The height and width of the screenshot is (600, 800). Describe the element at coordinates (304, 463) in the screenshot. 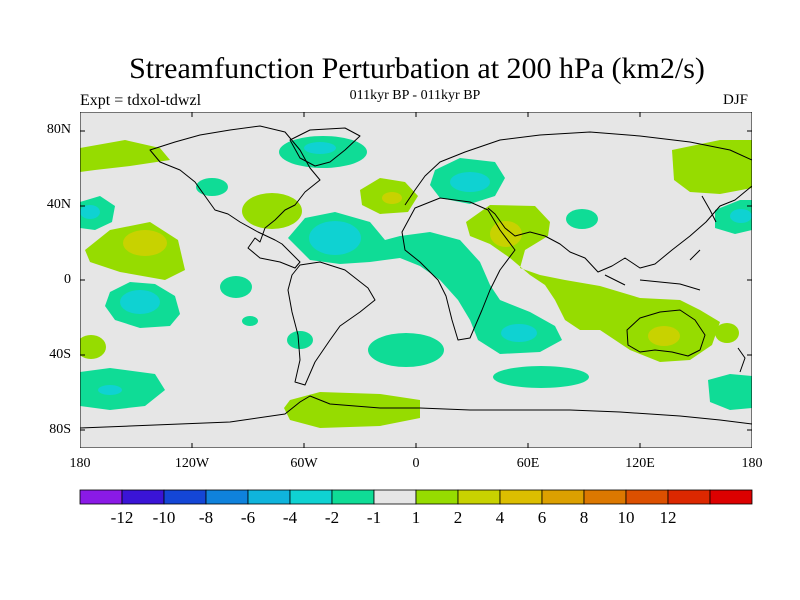

I see `lon-label-60w: 60W` at that location.